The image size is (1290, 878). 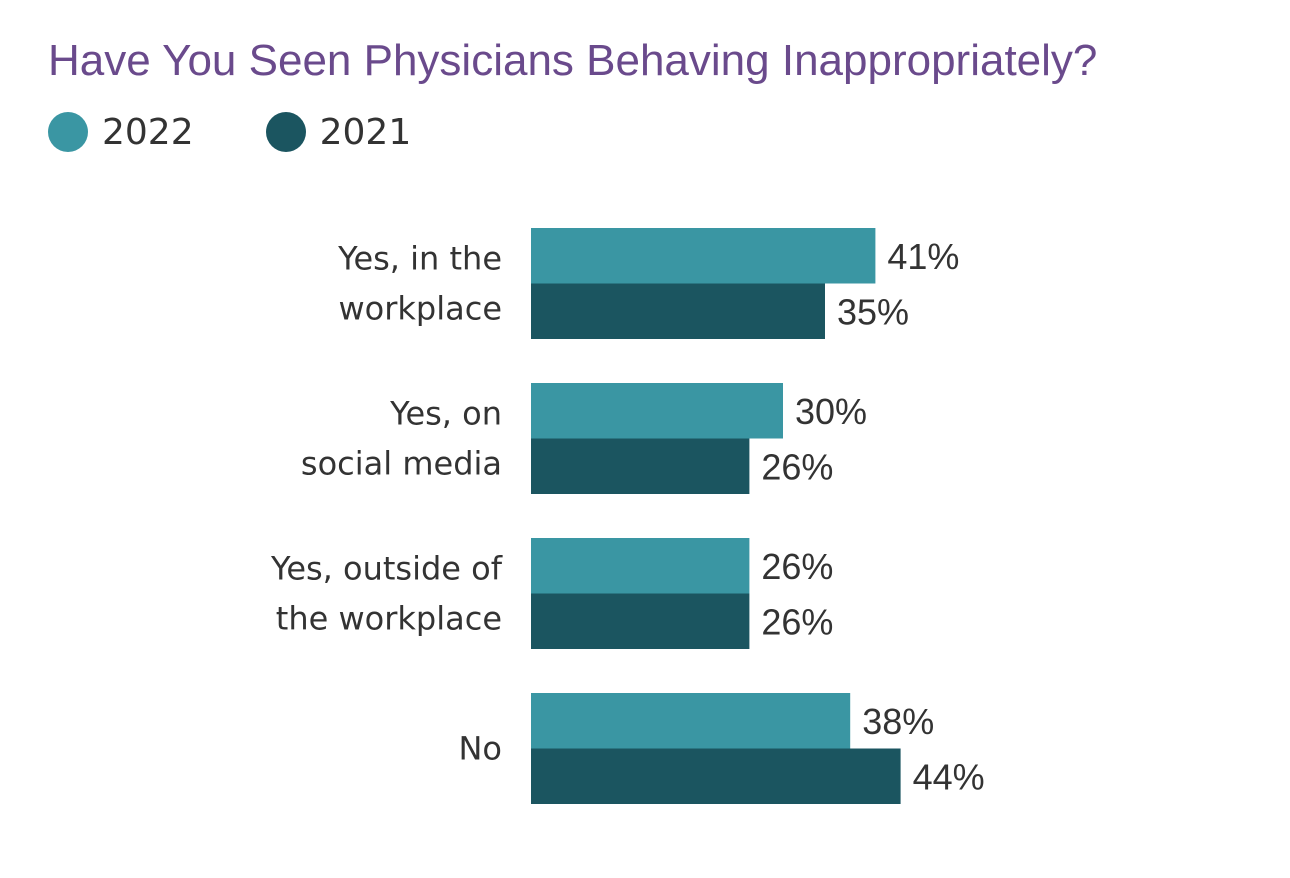 I want to click on value-label-2021-3: 44%, so click(x=949, y=776).